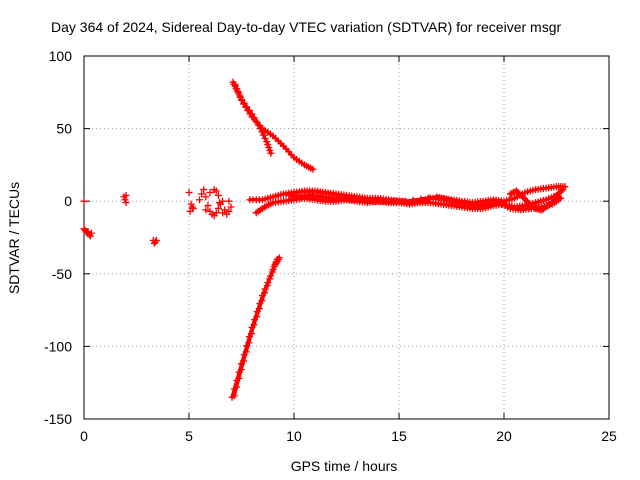 The width and height of the screenshot is (640, 480). Describe the element at coordinates (534, 200) in the screenshot. I see `series-tail-loop` at that location.